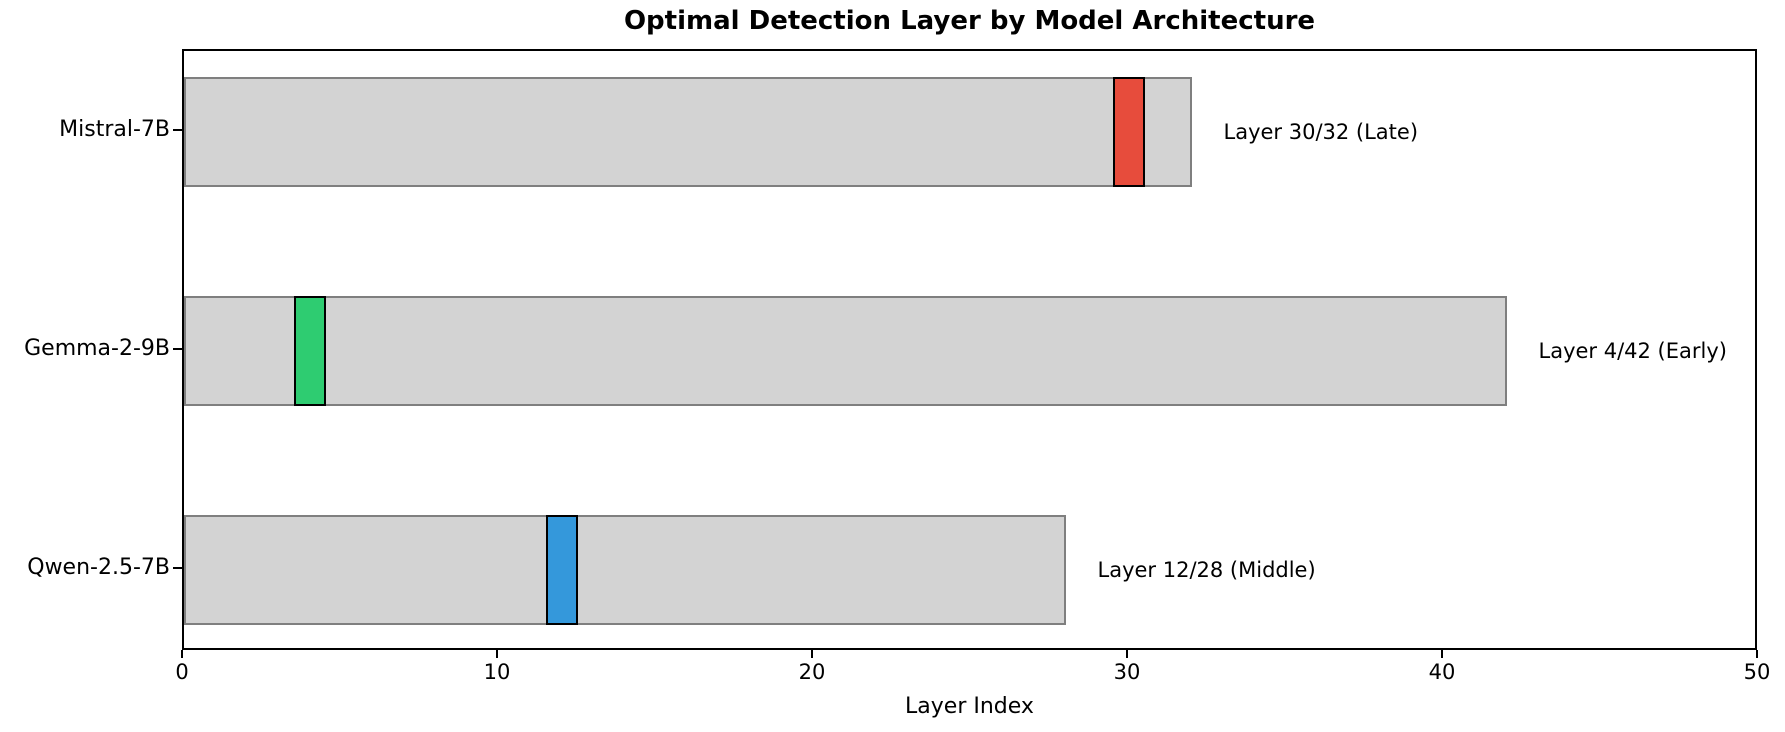  What do you see at coordinates (497, 672) in the screenshot?
I see `x-tick-label: 10` at bounding box center [497, 672].